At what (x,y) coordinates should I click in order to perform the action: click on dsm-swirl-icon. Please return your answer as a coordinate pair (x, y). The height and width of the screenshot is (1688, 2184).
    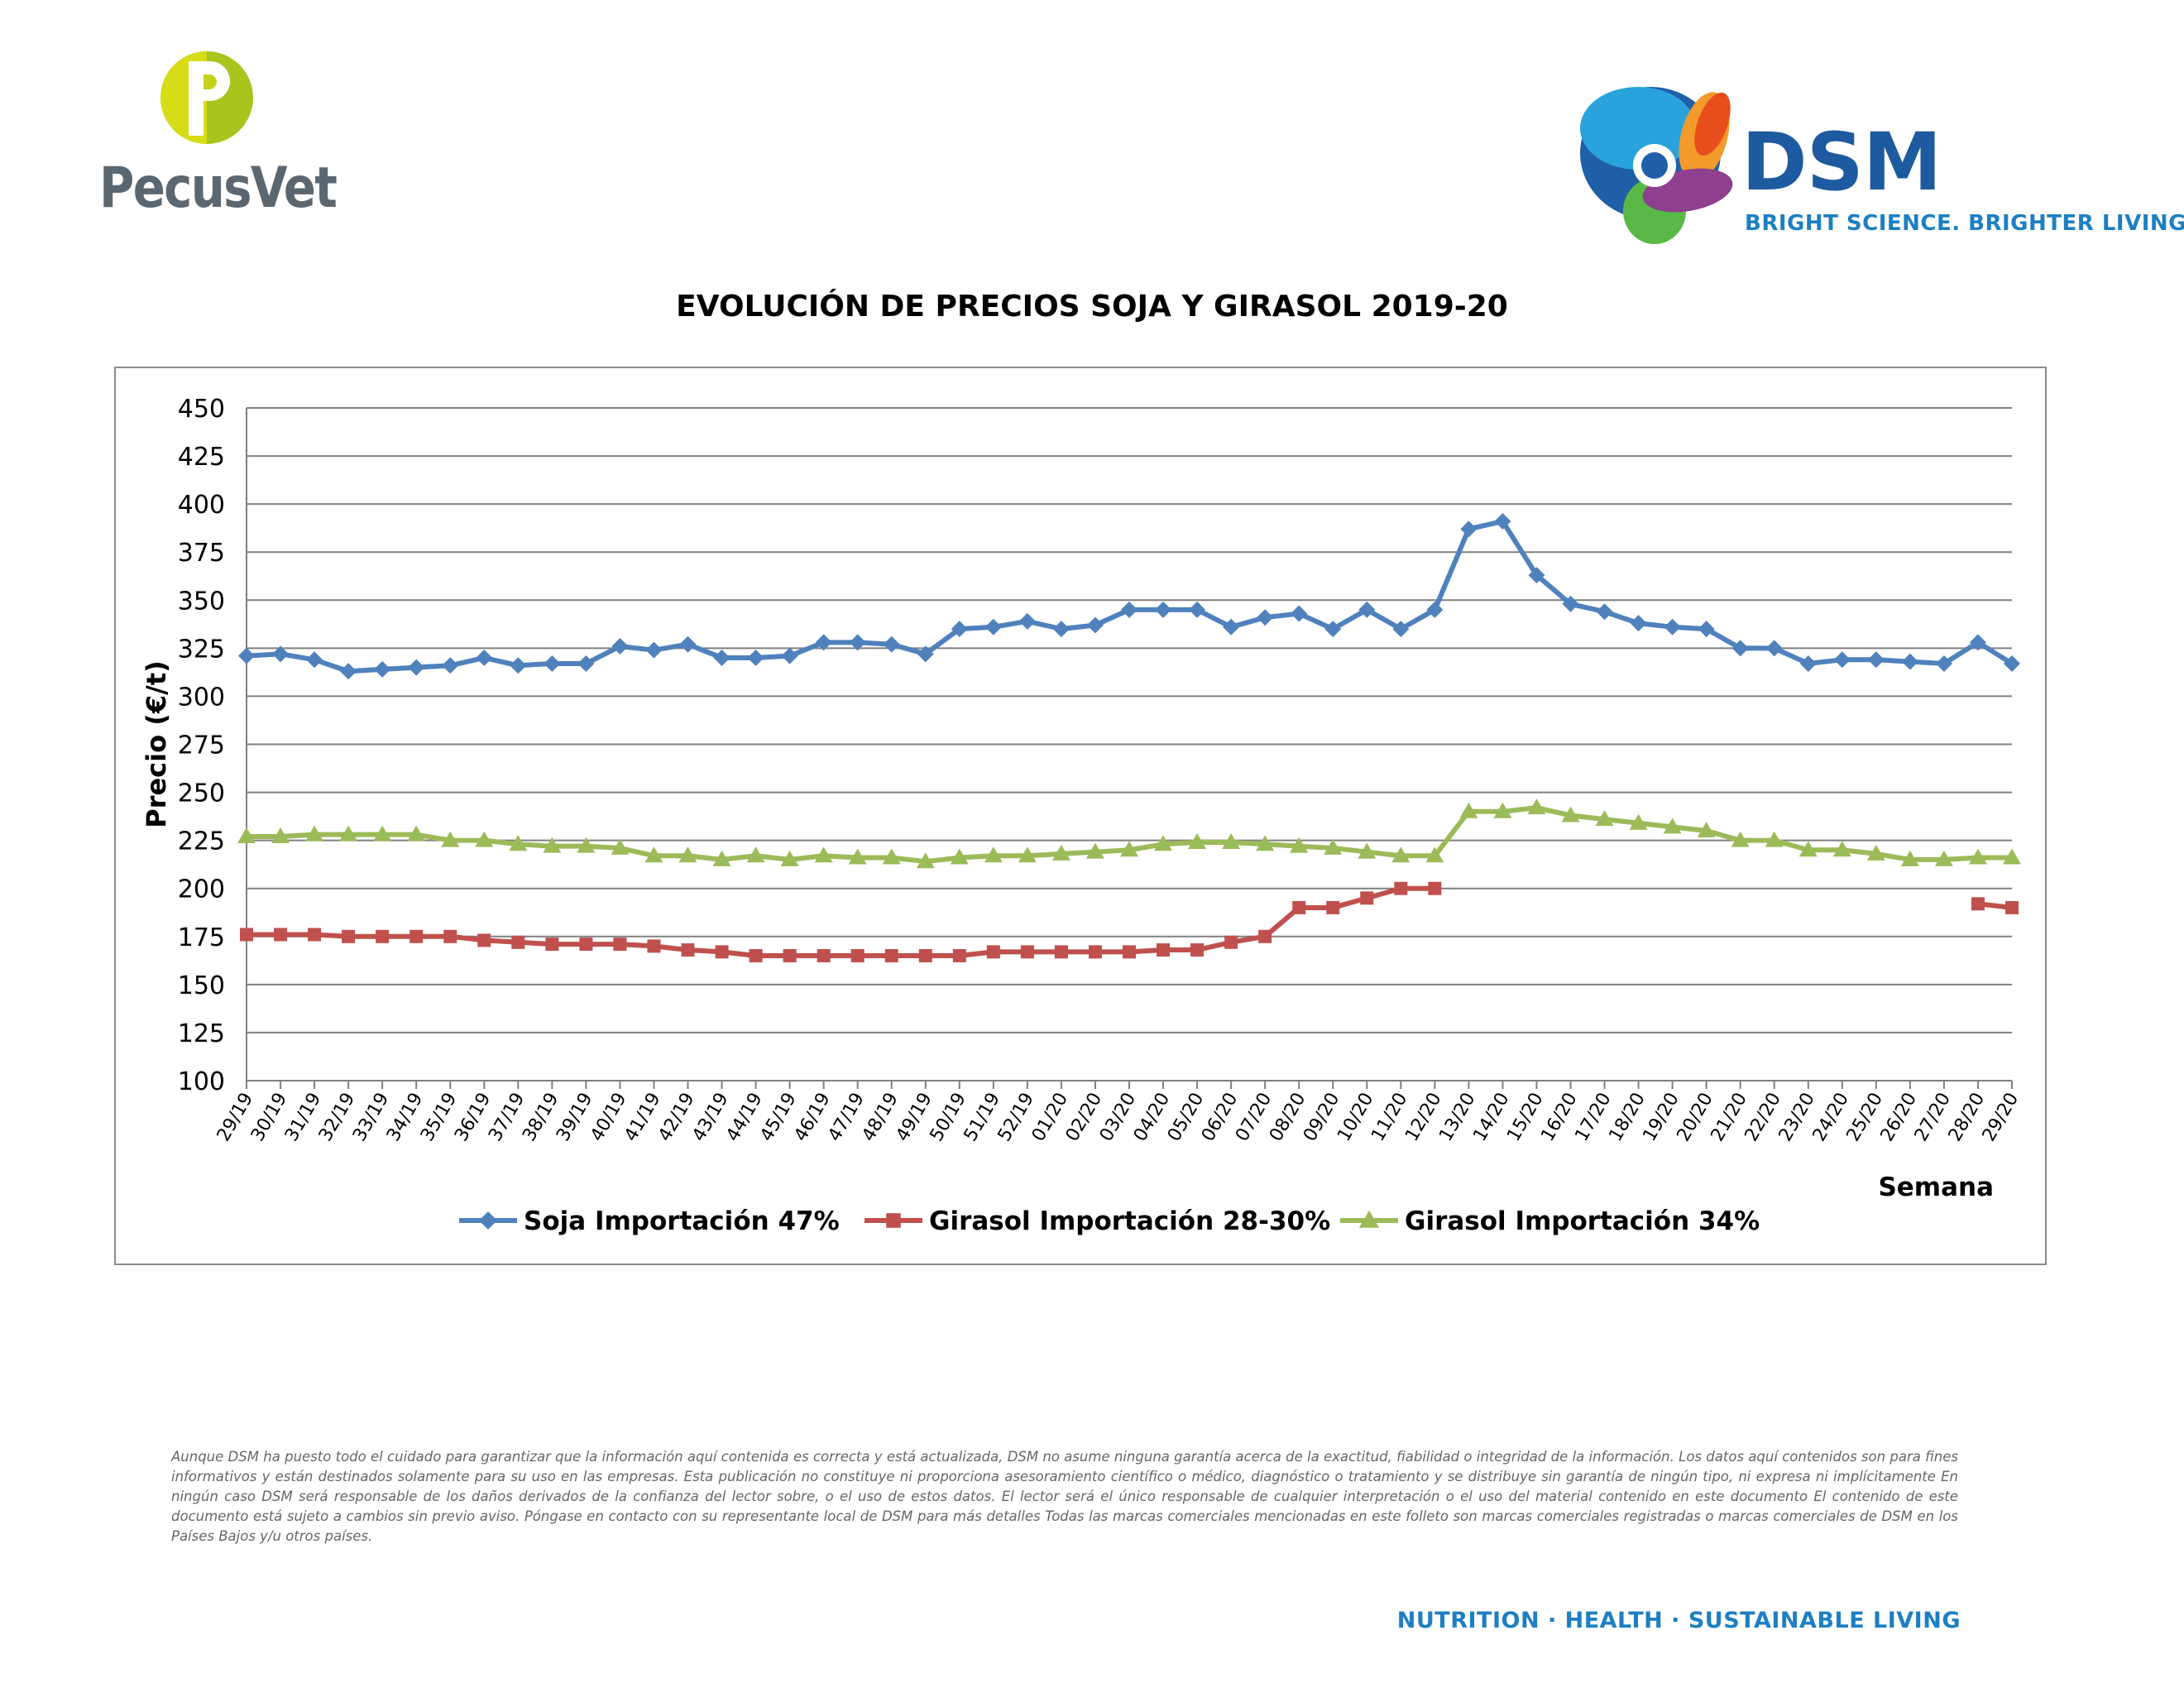
    Looking at the image, I should click on (1656, 165).